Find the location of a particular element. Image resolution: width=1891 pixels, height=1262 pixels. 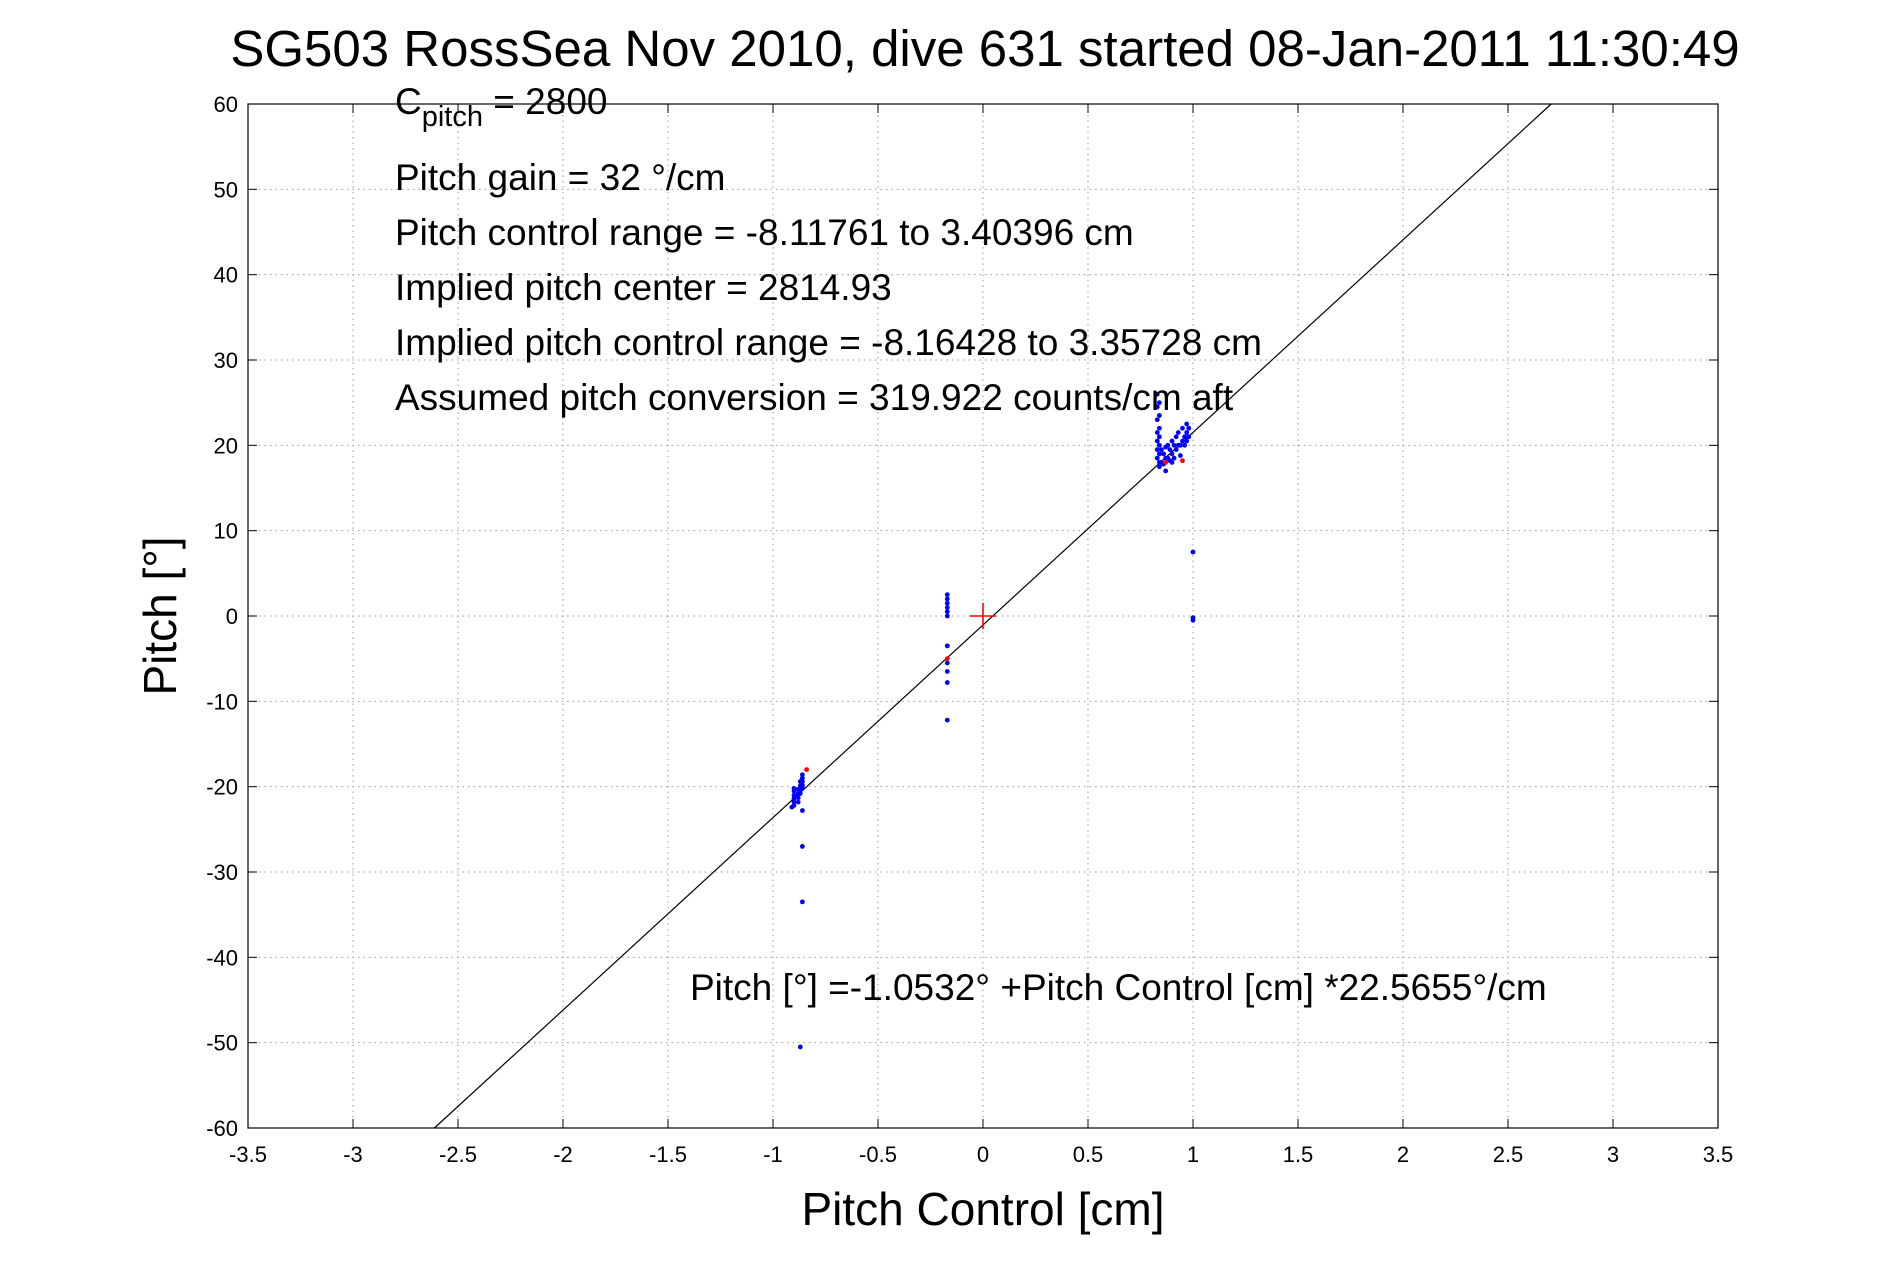

x-tick-label: -2.5 is located at coordinates (458, 1154).